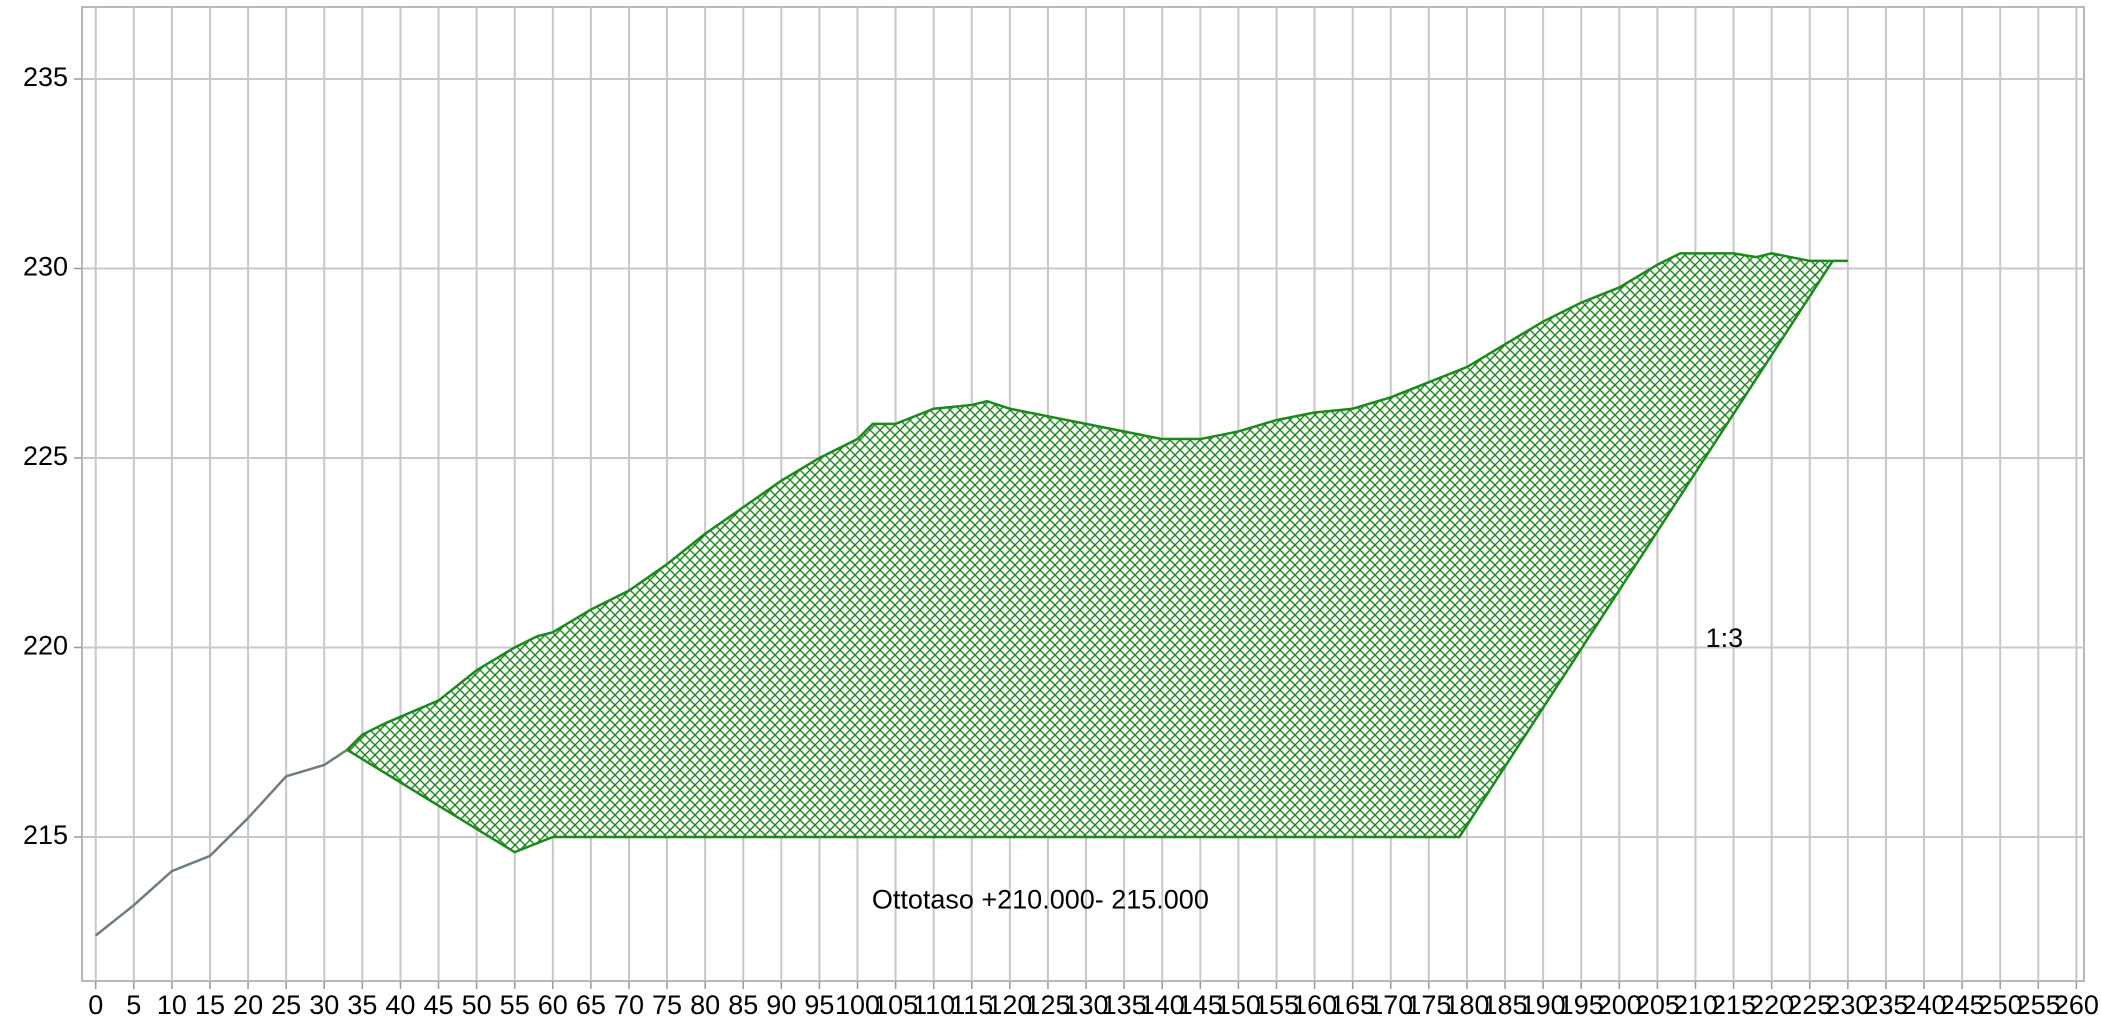  Describe the element at coordinates (210, 1005) in the screenshot. I see `x-tick-label: 15` at that location.